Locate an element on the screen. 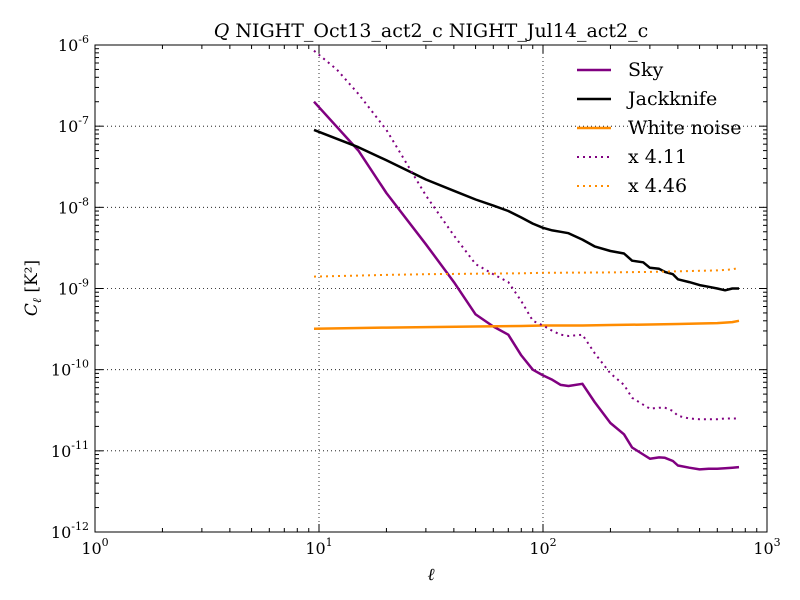 This screenshot has width=800, height=600. y-tick-label: 10⁻⁸ is located at coordinates (73, 206).